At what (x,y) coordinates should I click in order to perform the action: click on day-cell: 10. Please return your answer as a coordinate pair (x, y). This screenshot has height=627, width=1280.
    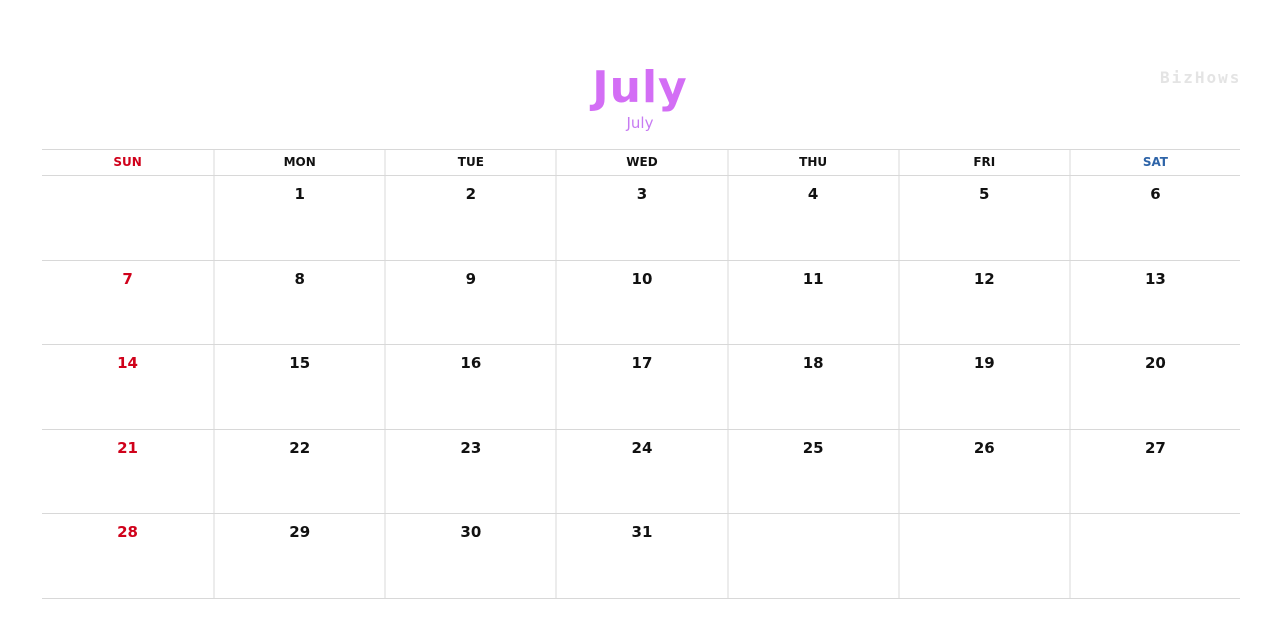
    Looking at the image, I should click on (640, 302).